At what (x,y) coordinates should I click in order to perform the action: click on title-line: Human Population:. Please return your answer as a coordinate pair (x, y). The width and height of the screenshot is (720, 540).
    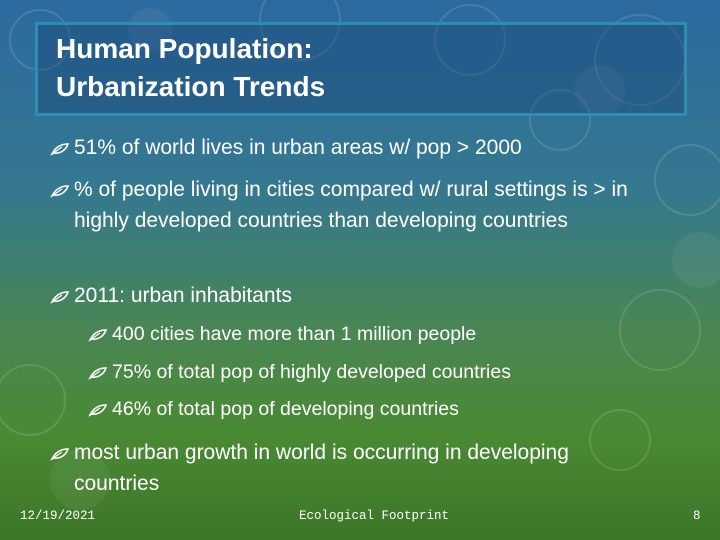
    Looking at the image, I should click on (184, 48).